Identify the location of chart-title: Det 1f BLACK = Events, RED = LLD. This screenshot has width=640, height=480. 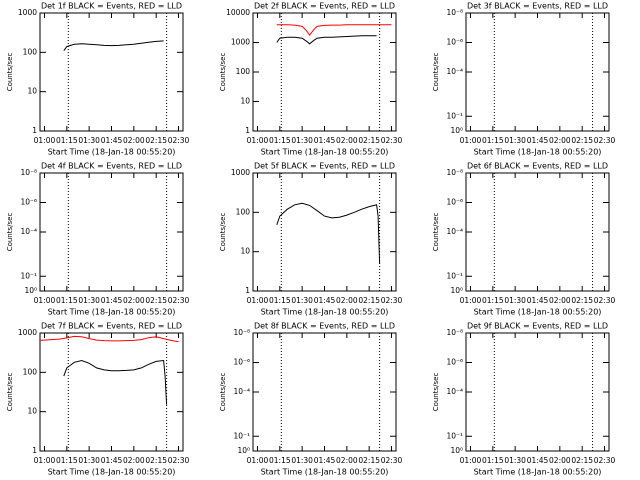
(111, 6).